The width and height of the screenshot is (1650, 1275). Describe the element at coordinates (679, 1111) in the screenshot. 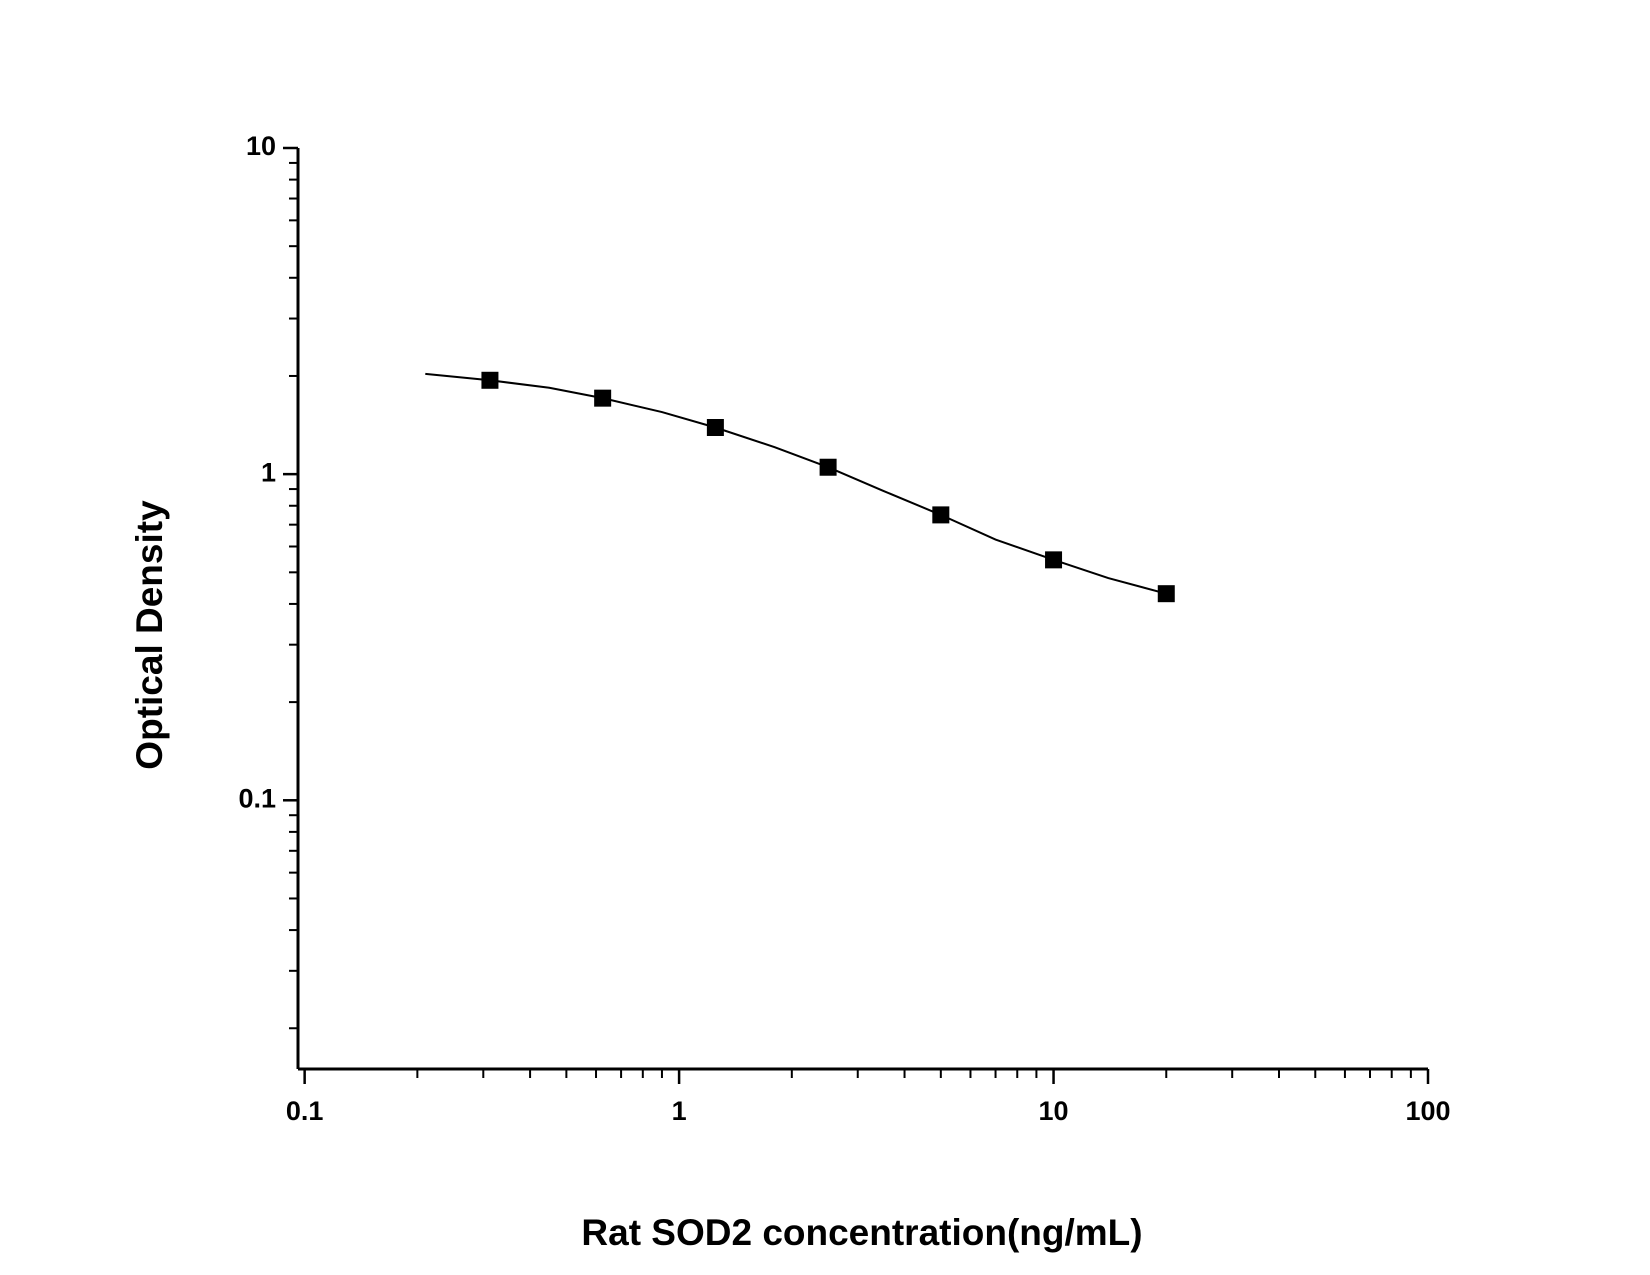

I see `x-tick-label: 1` at that location.